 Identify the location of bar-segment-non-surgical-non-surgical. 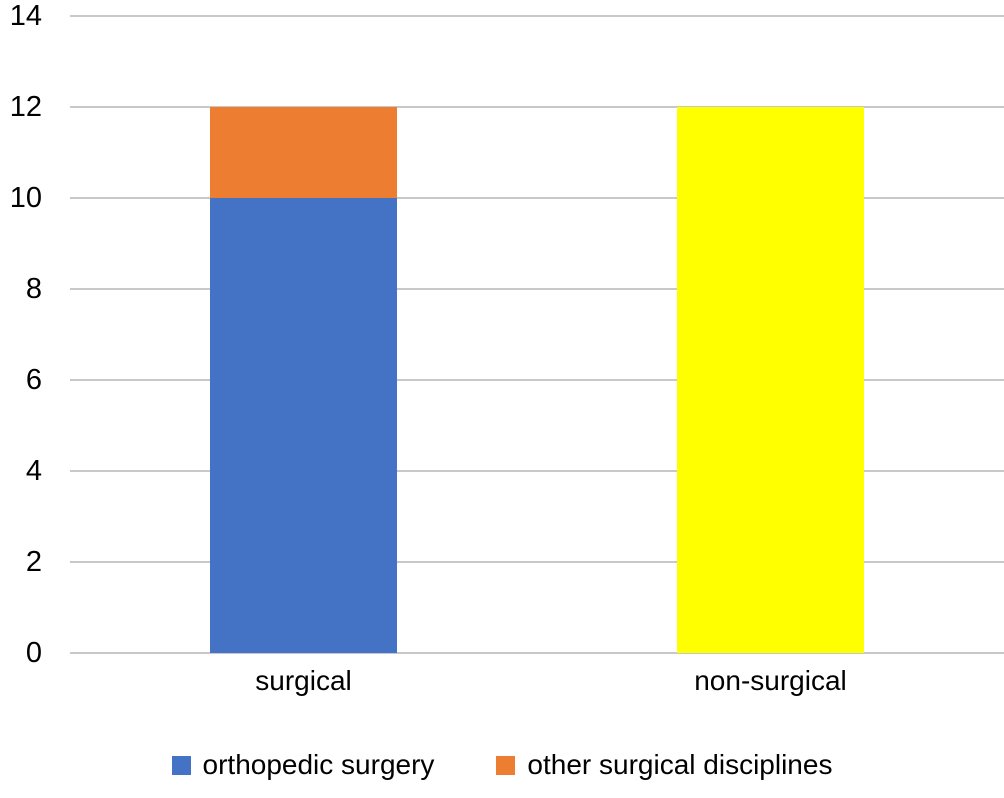
(770, 380).